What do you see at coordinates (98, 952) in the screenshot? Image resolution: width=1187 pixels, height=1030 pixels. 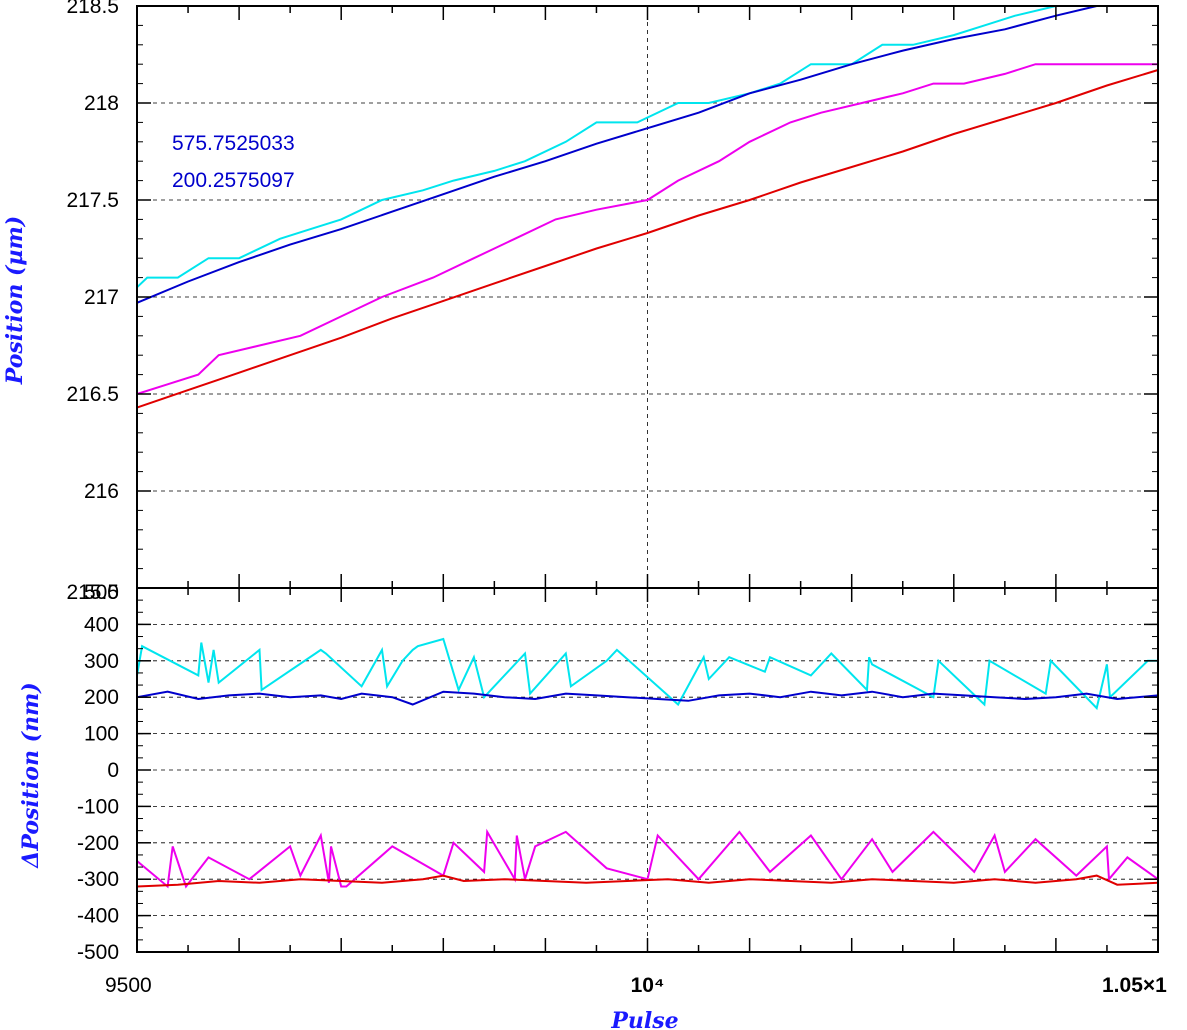 I see `panel-1-ytick-label: -500` at bounding box center [98, 952].